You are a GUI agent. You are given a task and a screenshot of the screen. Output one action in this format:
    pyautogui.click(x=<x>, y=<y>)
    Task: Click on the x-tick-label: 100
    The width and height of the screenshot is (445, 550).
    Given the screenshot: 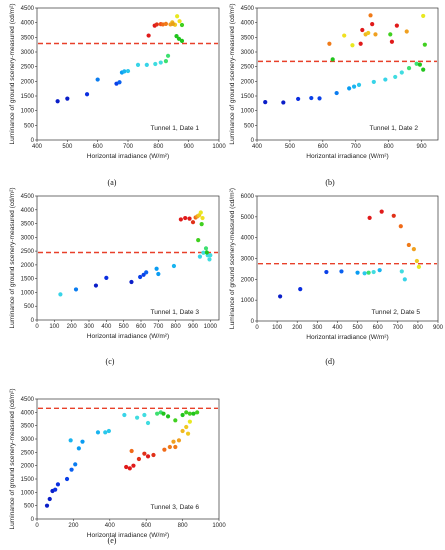 What is the action you would take?
    pyautogui.click(x=277, y=328)
    